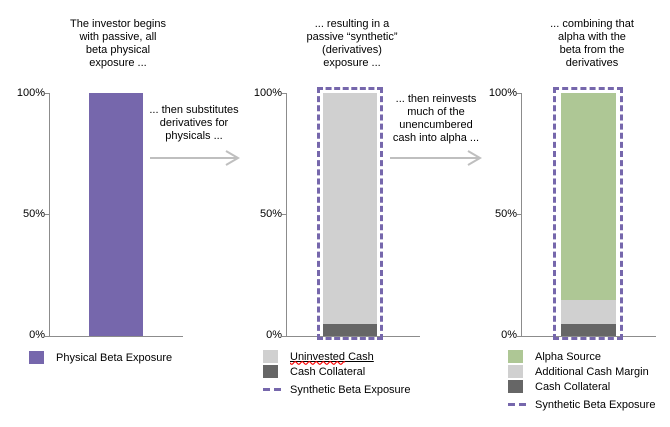  I want to click on legend-item-uninvested-cash: Uninvested Cash, so click(336, 356).